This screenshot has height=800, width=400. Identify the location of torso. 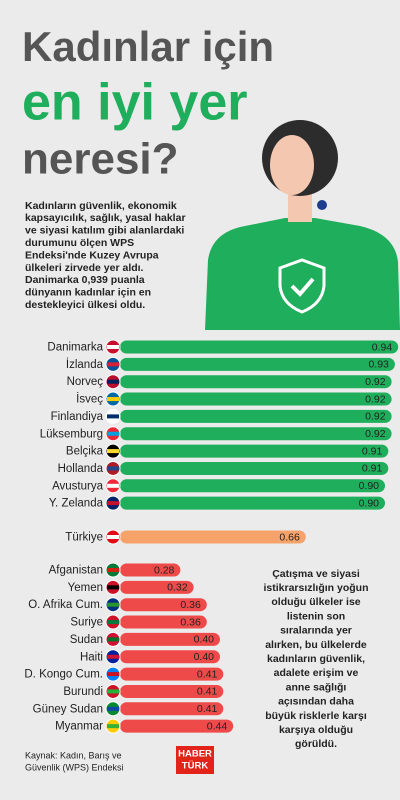
(302, 274).